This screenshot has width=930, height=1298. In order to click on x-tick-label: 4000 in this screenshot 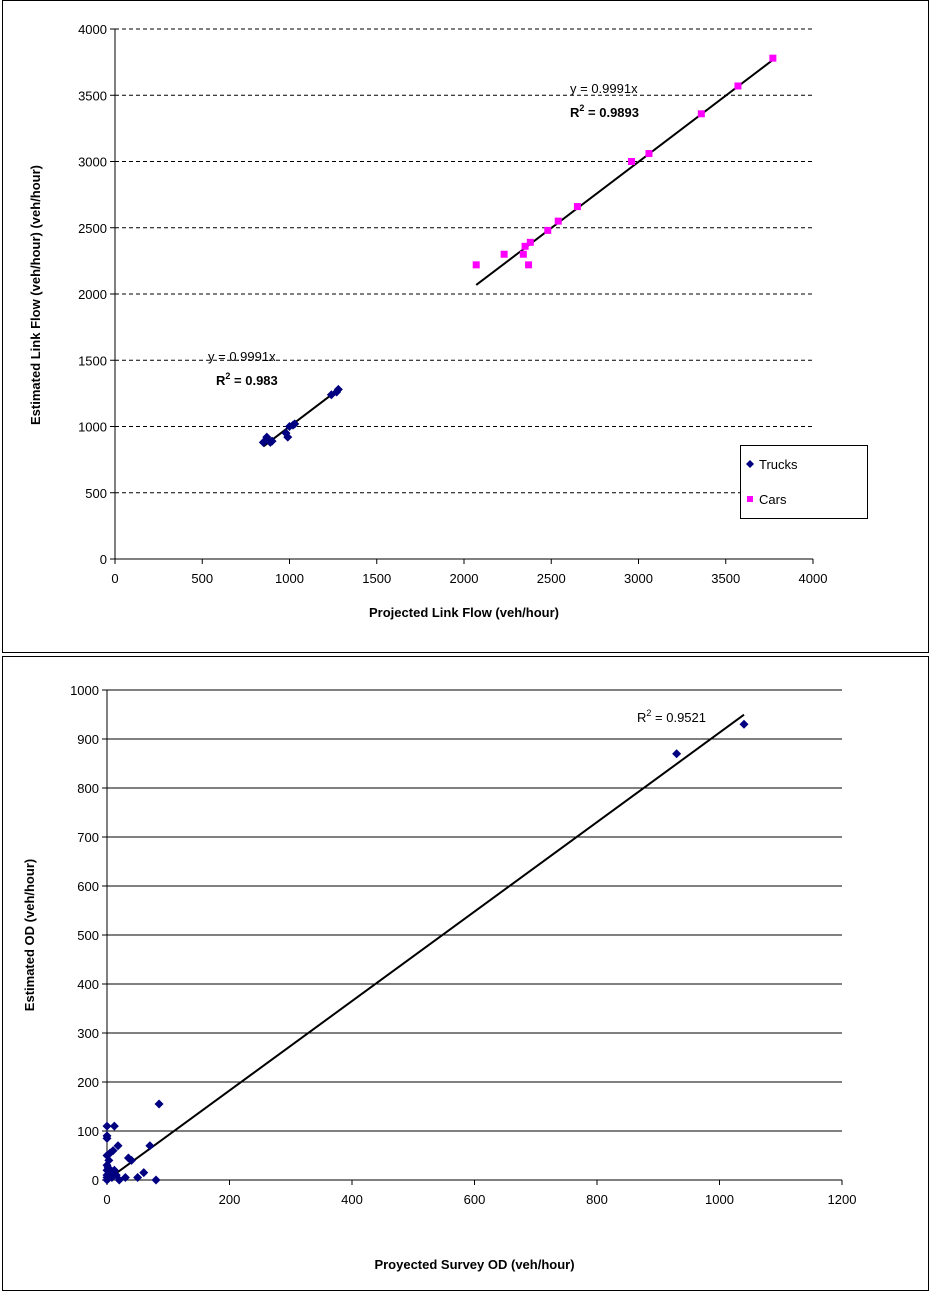, I will do `click(813, 578)`.